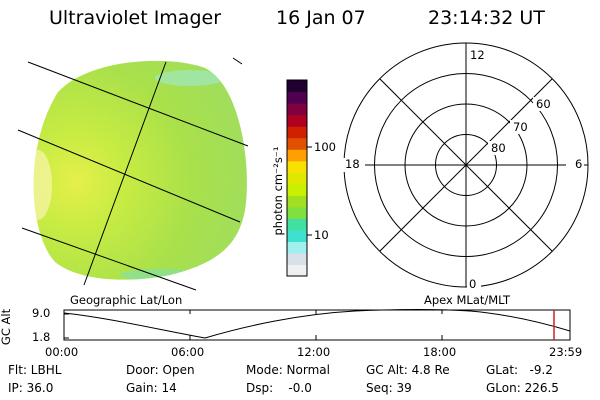  I want to click on info-dsp: Dsp: -0.0, so click(279, 388).